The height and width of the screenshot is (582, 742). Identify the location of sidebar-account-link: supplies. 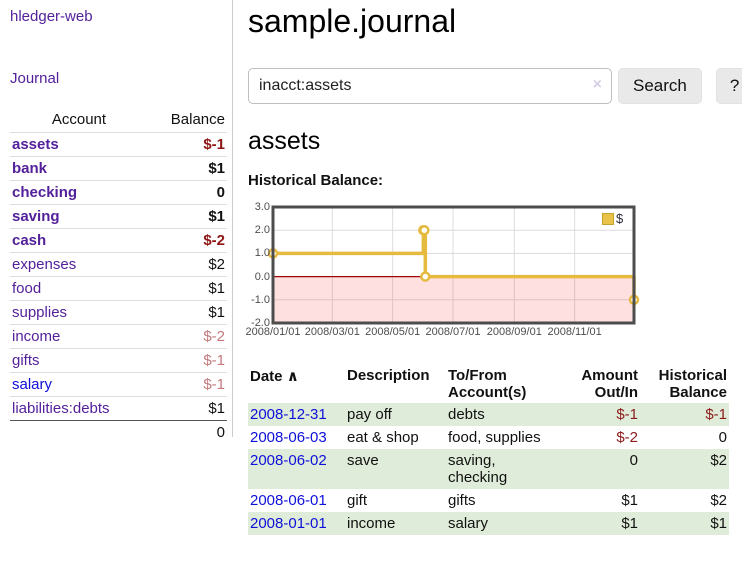
(40, 312).